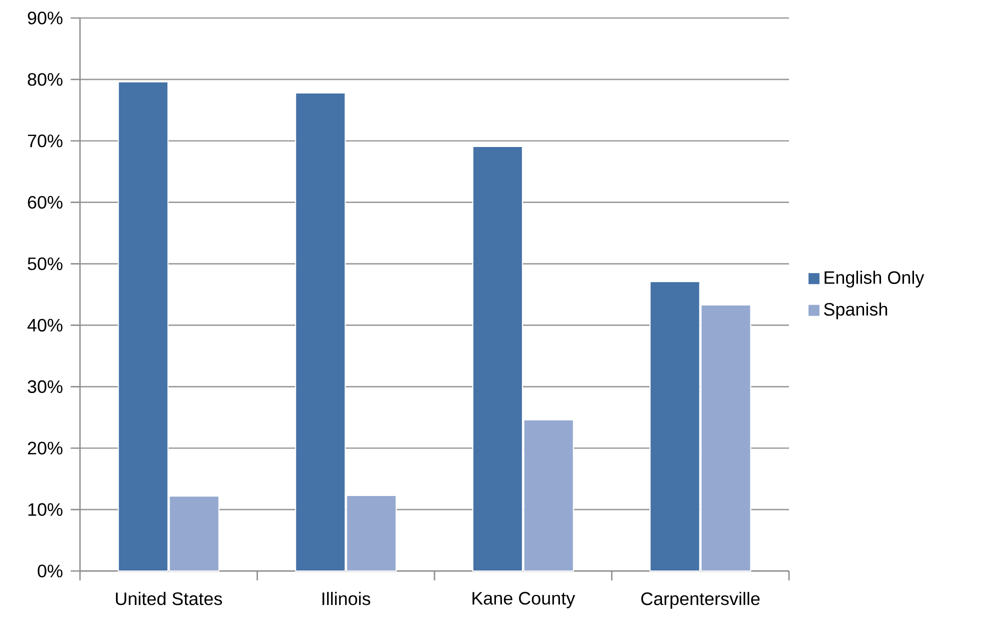 The image size is (987, 620). I want to click on y-tick-label: 30%, so click(45, 387).